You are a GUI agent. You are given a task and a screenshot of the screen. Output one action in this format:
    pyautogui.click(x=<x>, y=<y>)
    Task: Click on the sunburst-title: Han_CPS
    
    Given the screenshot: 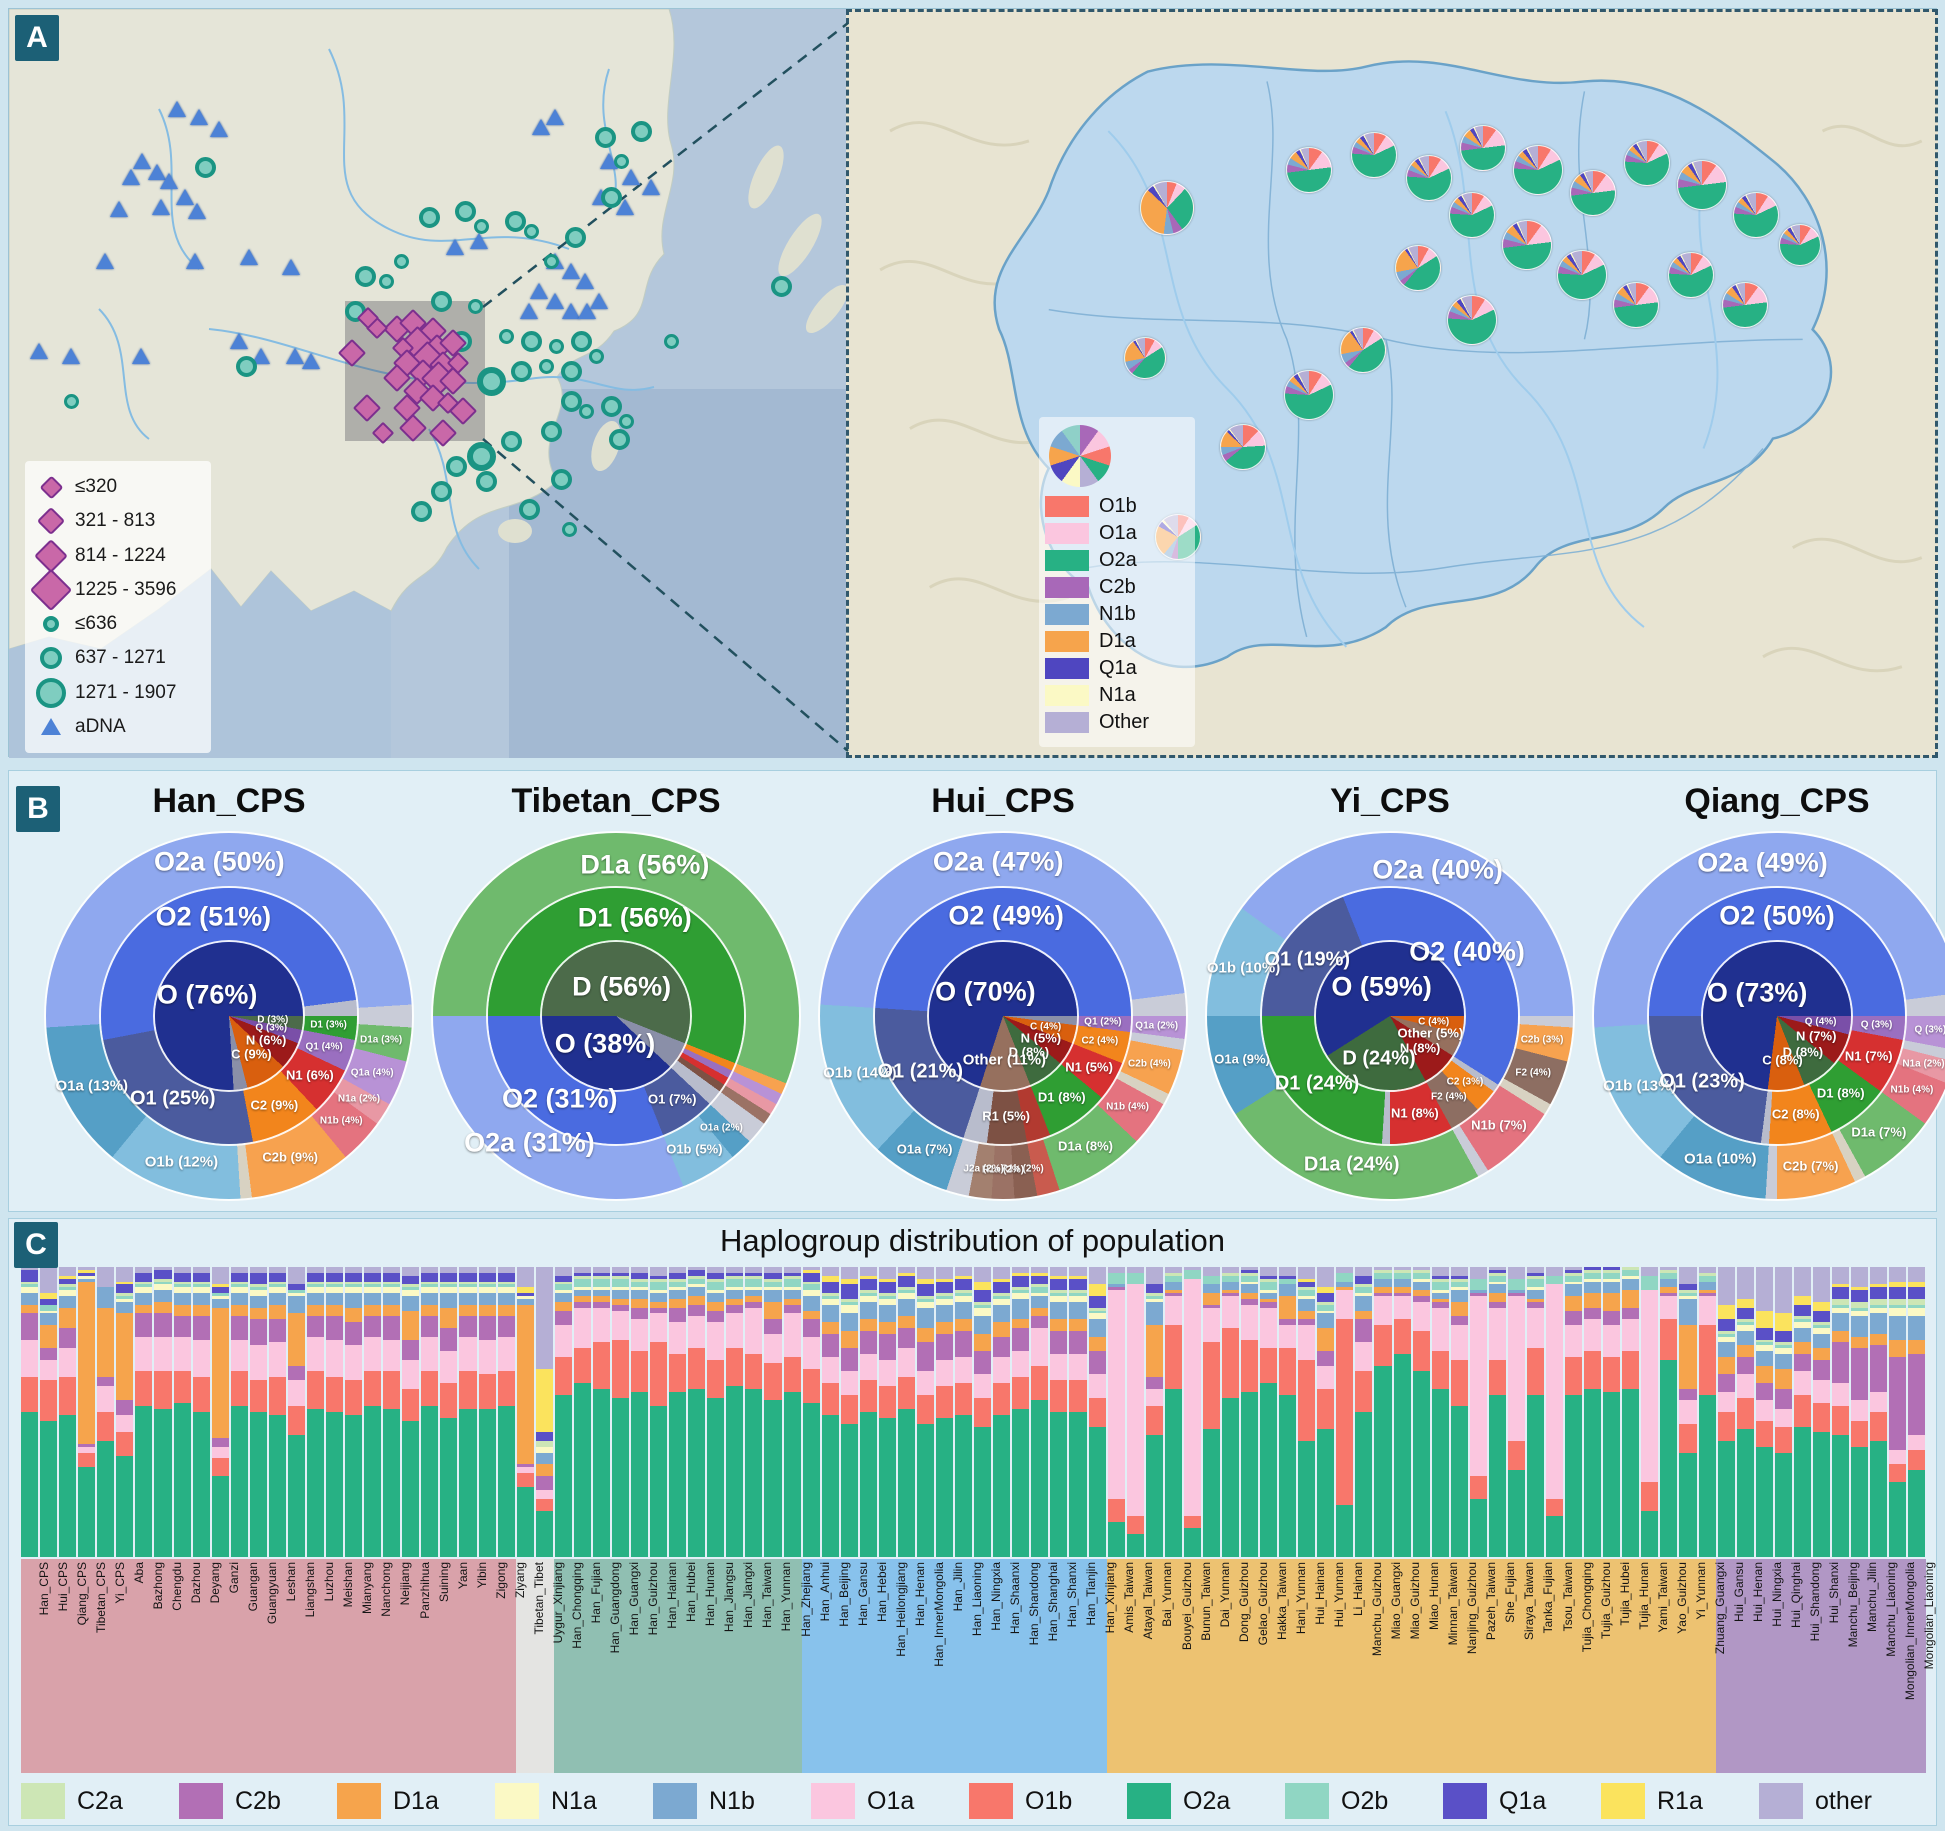 What is the action you would take?
    pyautogui.click(x=229, y=800)
    